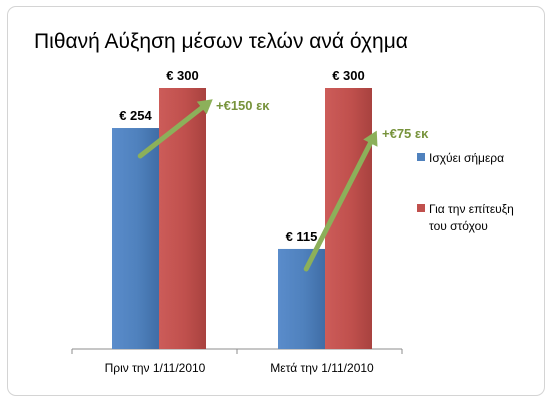  What do you see at coordinates (155, 368) in the screenshot?
I see `x-tick-label: Πριν την 1/11/2010` at bounding box center [155, 368].